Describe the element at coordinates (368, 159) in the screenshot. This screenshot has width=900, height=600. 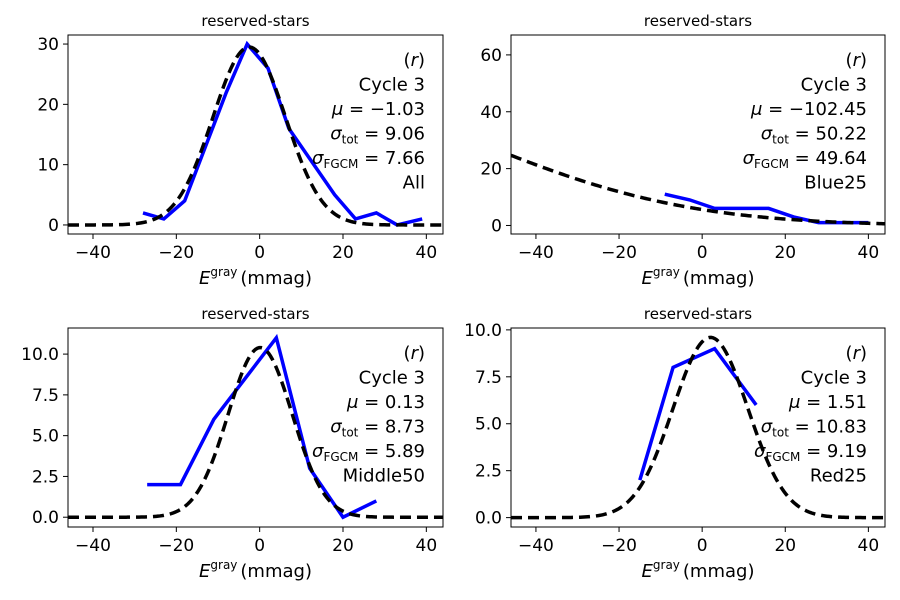
I see `sigma-fgcm-label: σFGCM = 7.66` at that location.